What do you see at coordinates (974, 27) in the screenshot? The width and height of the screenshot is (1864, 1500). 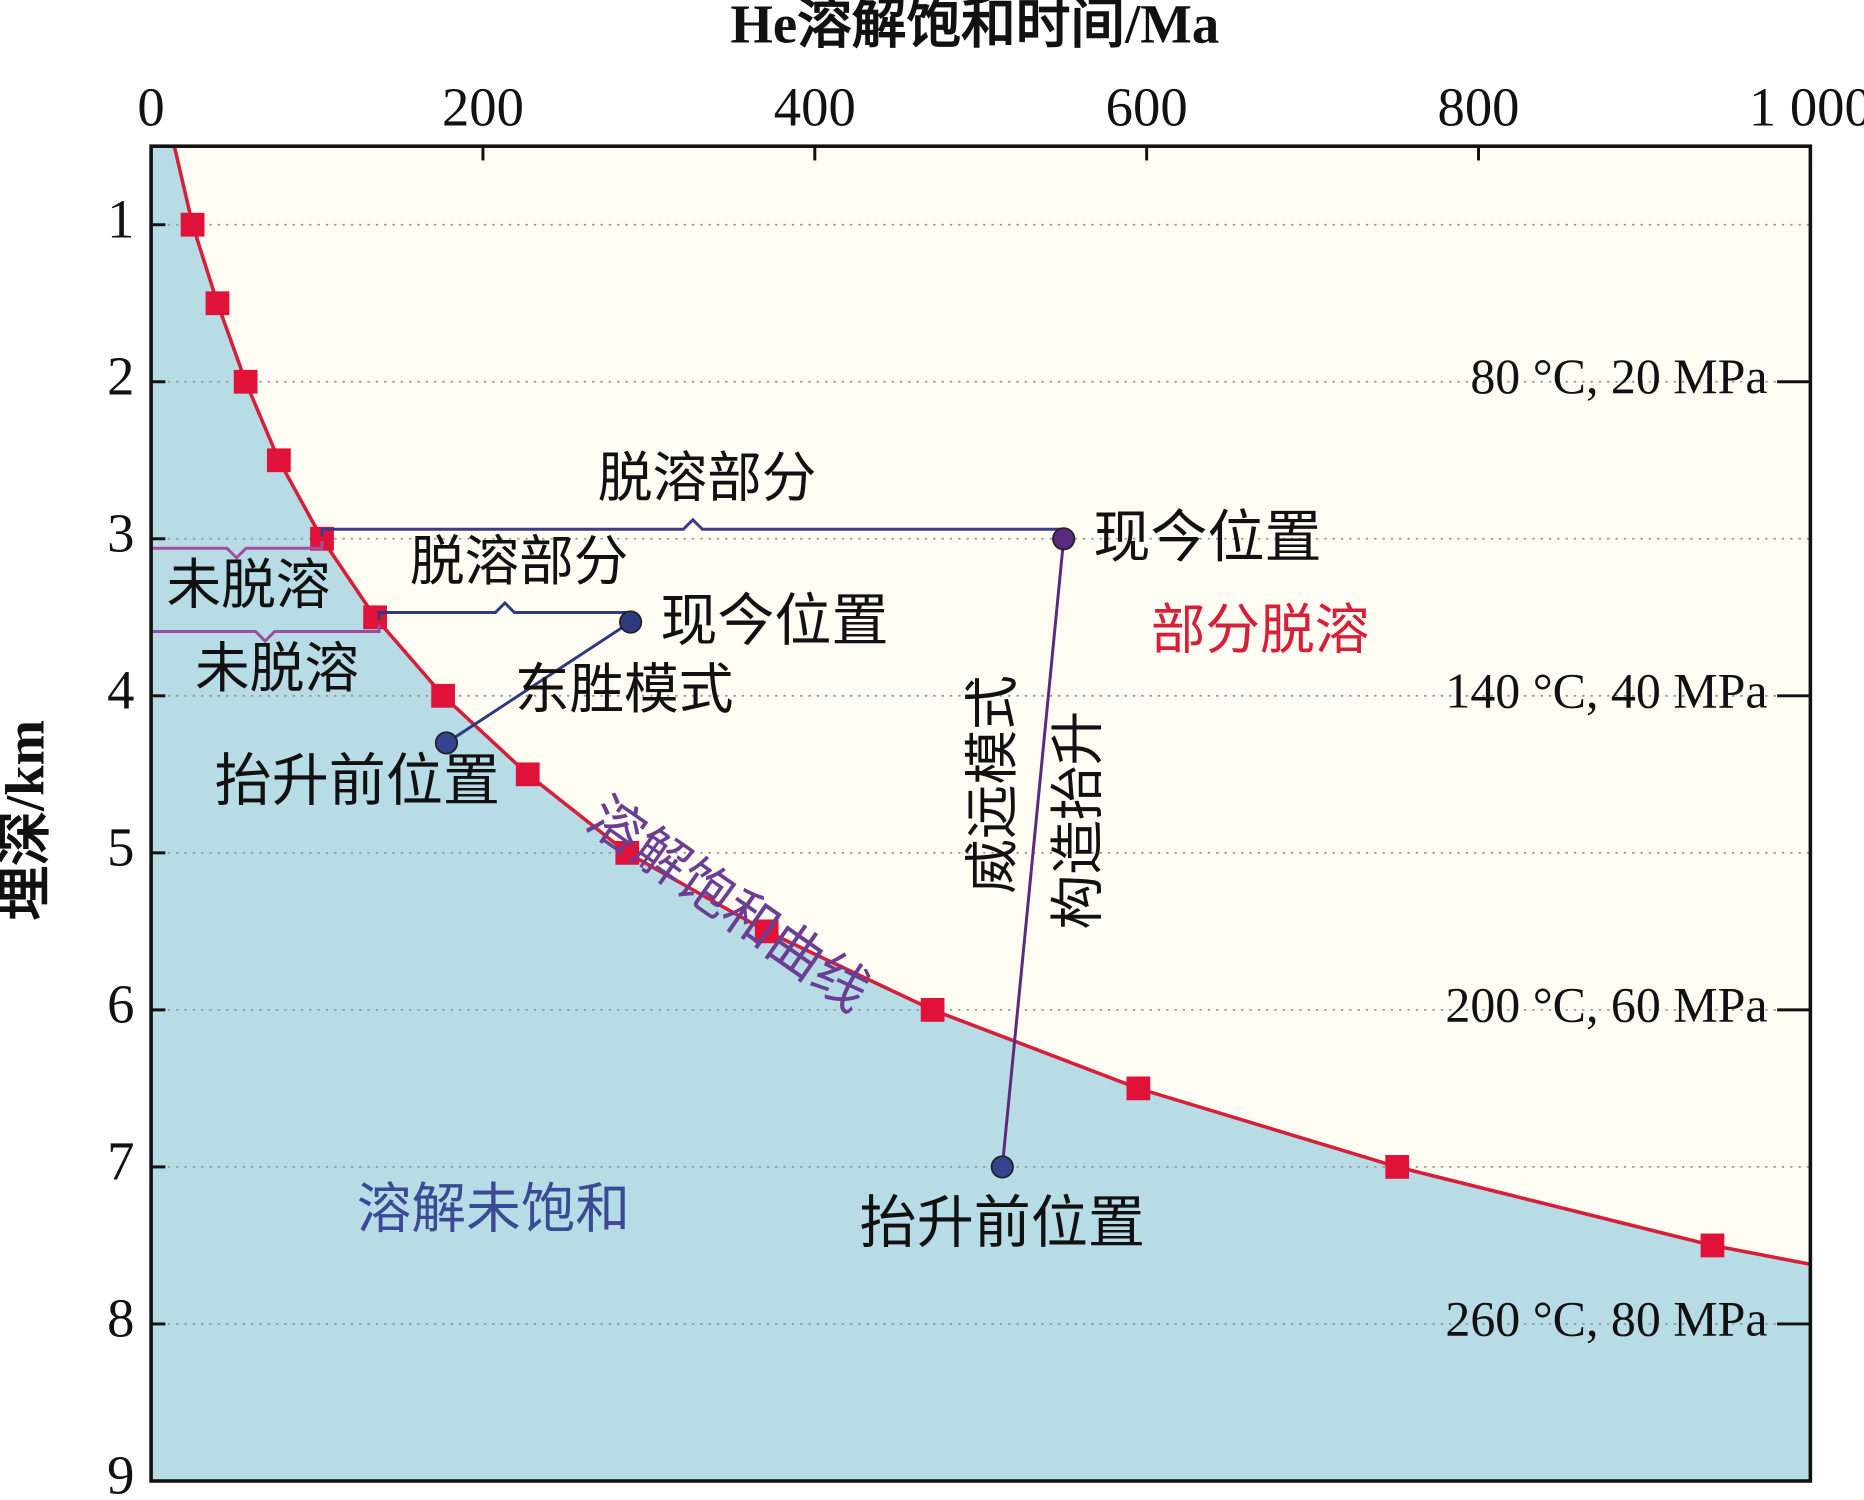 I see `chart-title: He溶解饱和时间/Ma` at bounding box center [974, 27].